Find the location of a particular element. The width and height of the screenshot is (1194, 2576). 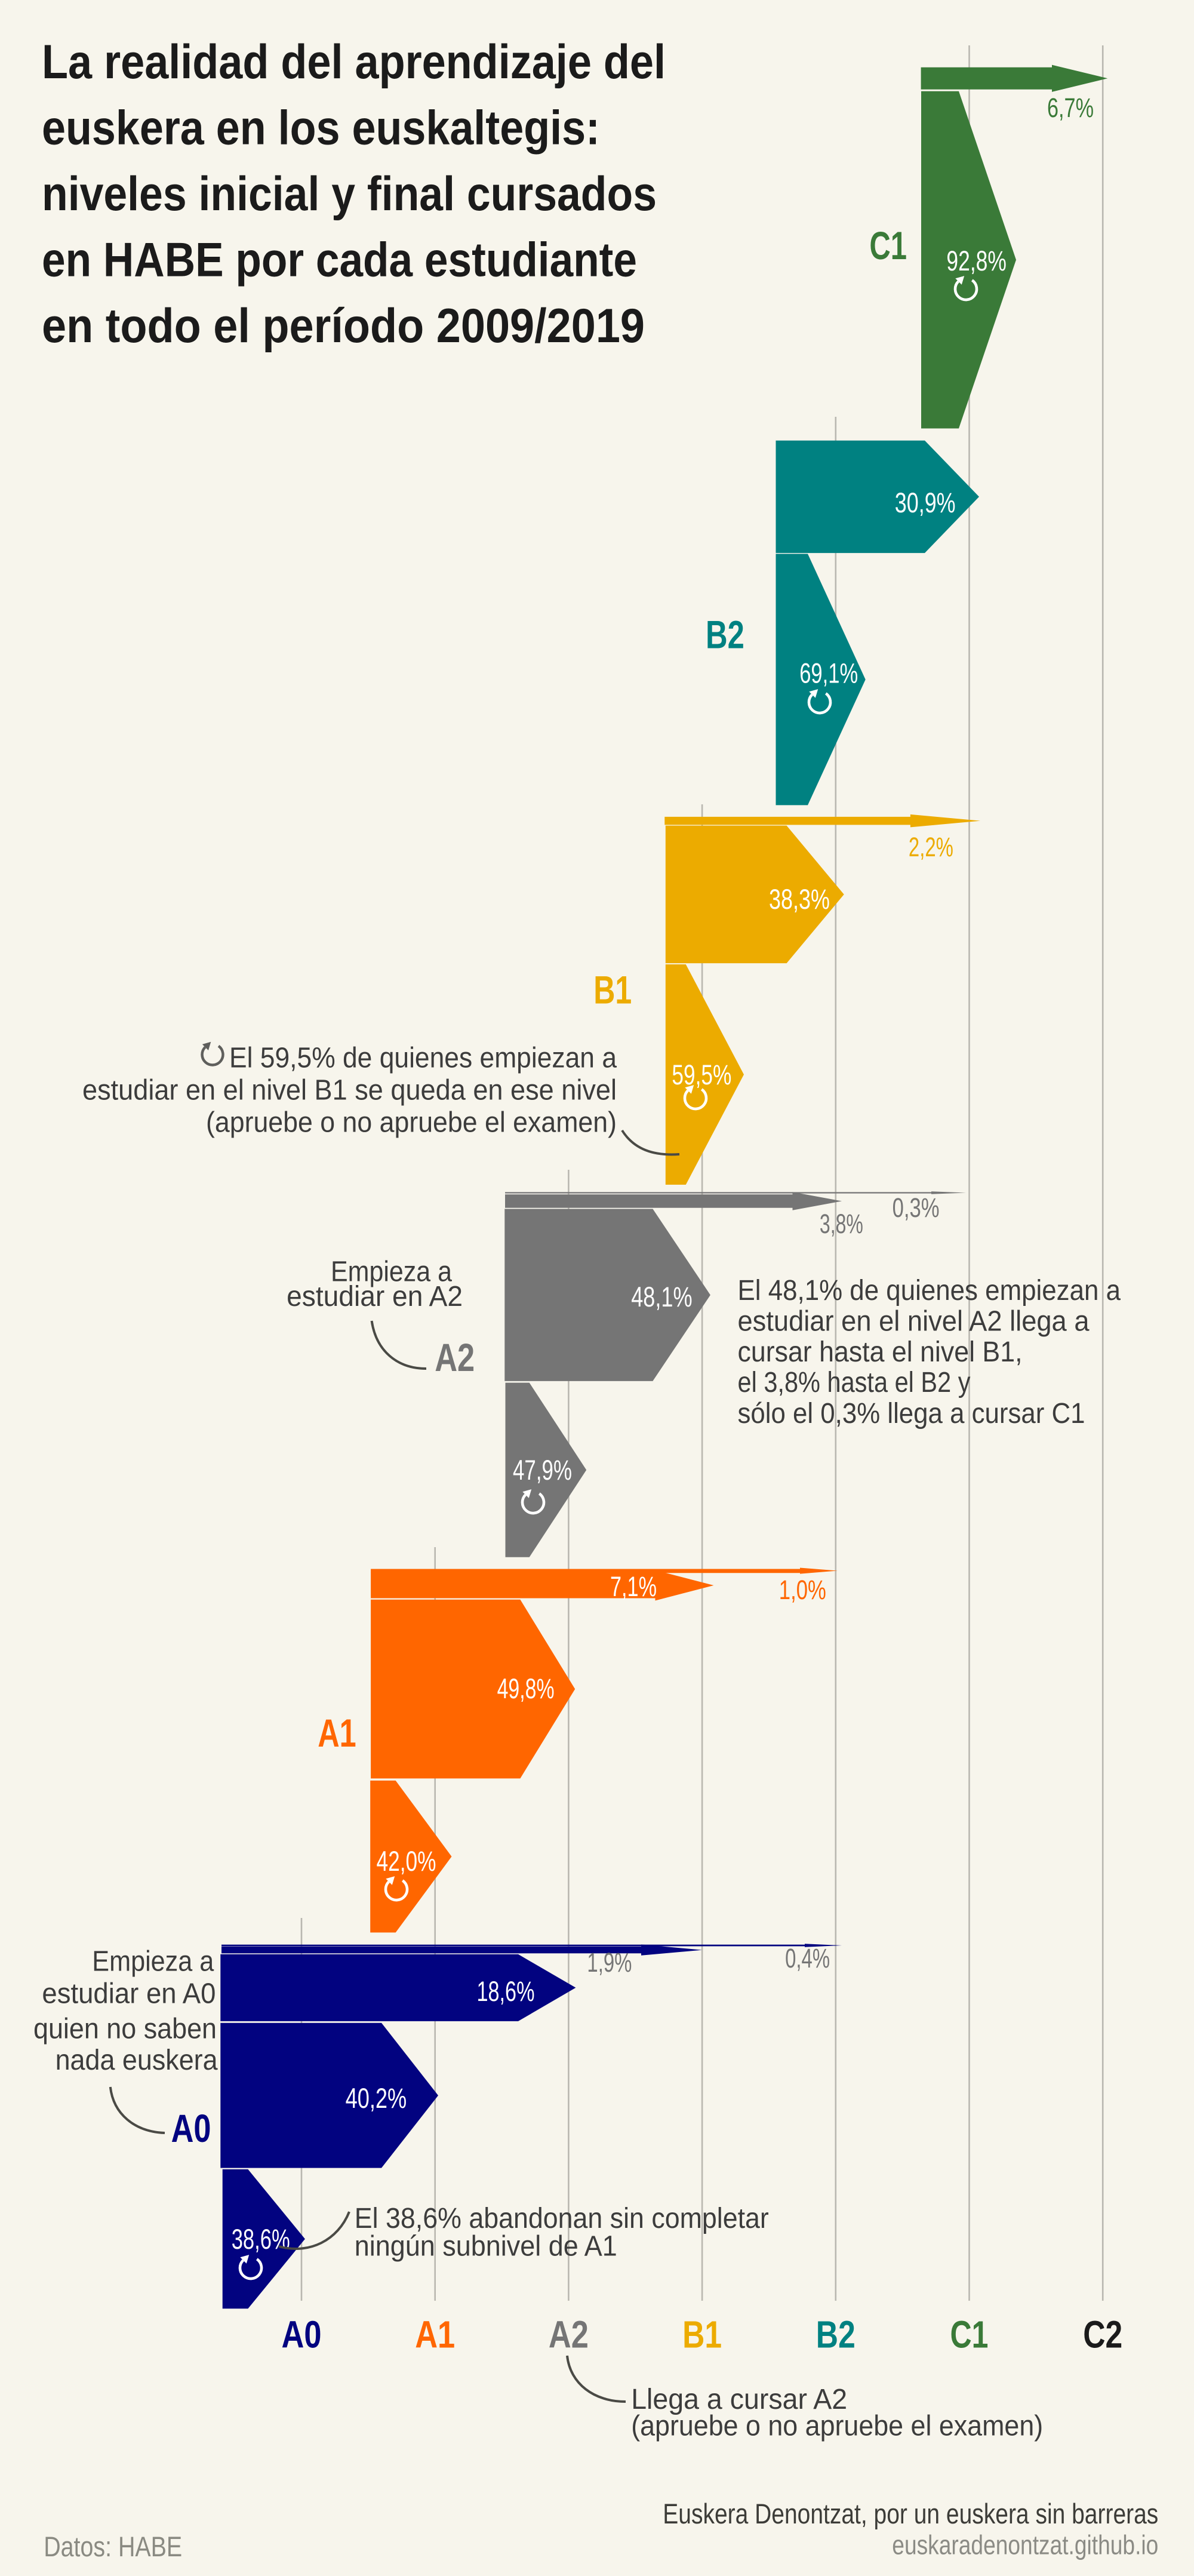

svg-text: 18,6% is located at coordinates (506, 1991).